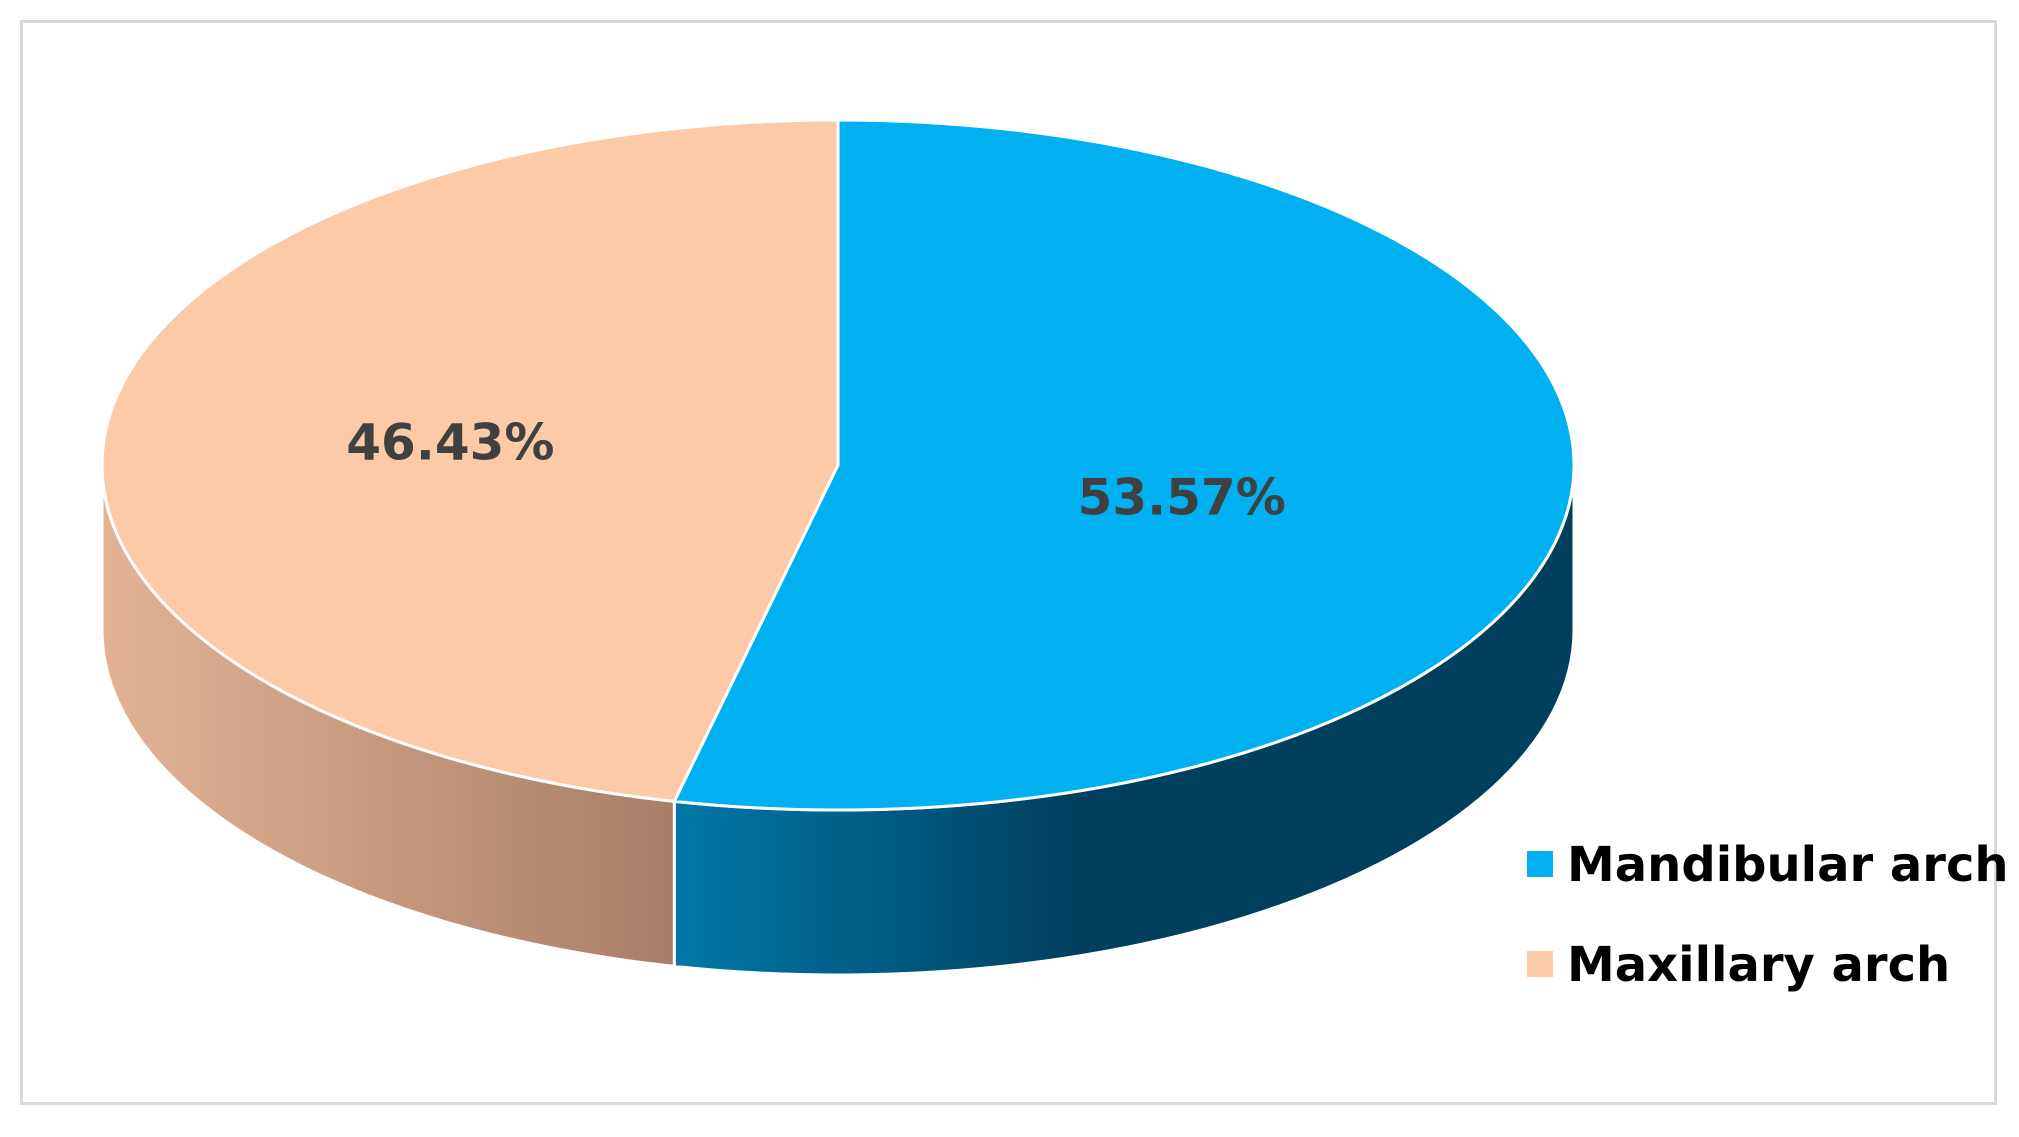  What do you see at coordinates (1540, 964) in the screenshot?
I see `legend-swatch-maxillary-arch` at bounding box center [1540, 964].